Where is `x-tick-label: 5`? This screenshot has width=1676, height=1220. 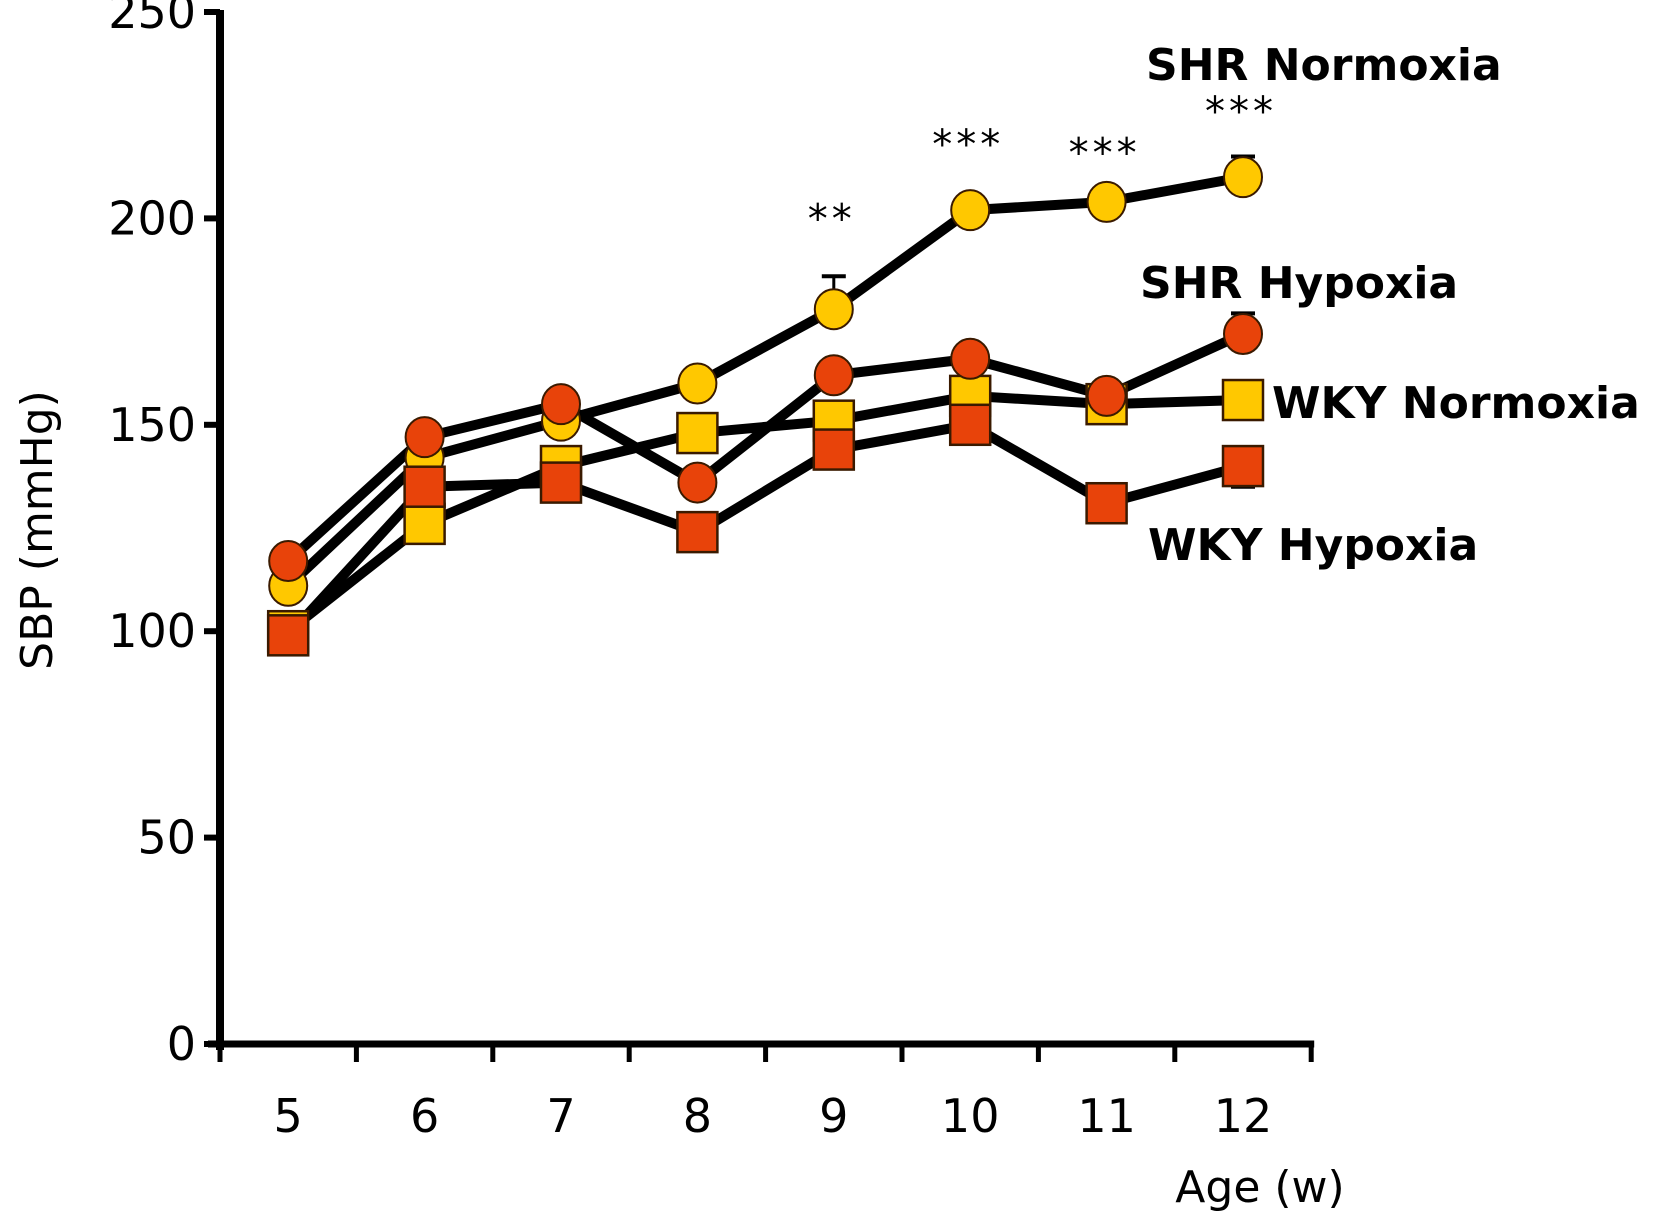 x-tick-label: 5 is located at coordinates (288, 1116).